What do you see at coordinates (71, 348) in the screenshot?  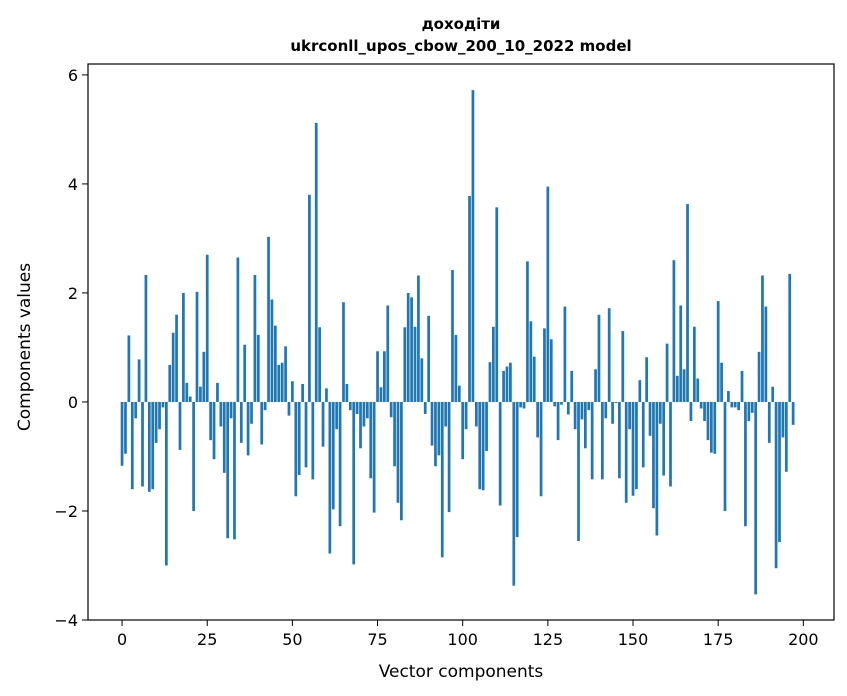 I see `y-axis-ticks: −4 −2 0 2 4 6` at bounding box center [71, 348].